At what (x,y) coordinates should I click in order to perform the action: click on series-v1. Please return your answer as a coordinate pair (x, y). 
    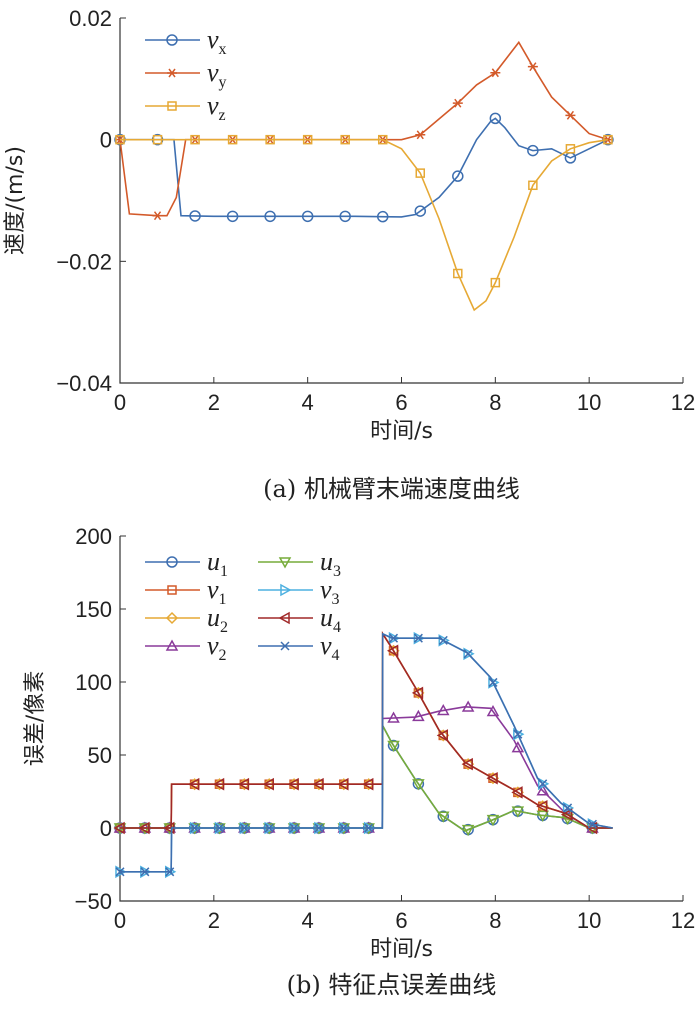
    Looking at the image, I should click on (364, 732).